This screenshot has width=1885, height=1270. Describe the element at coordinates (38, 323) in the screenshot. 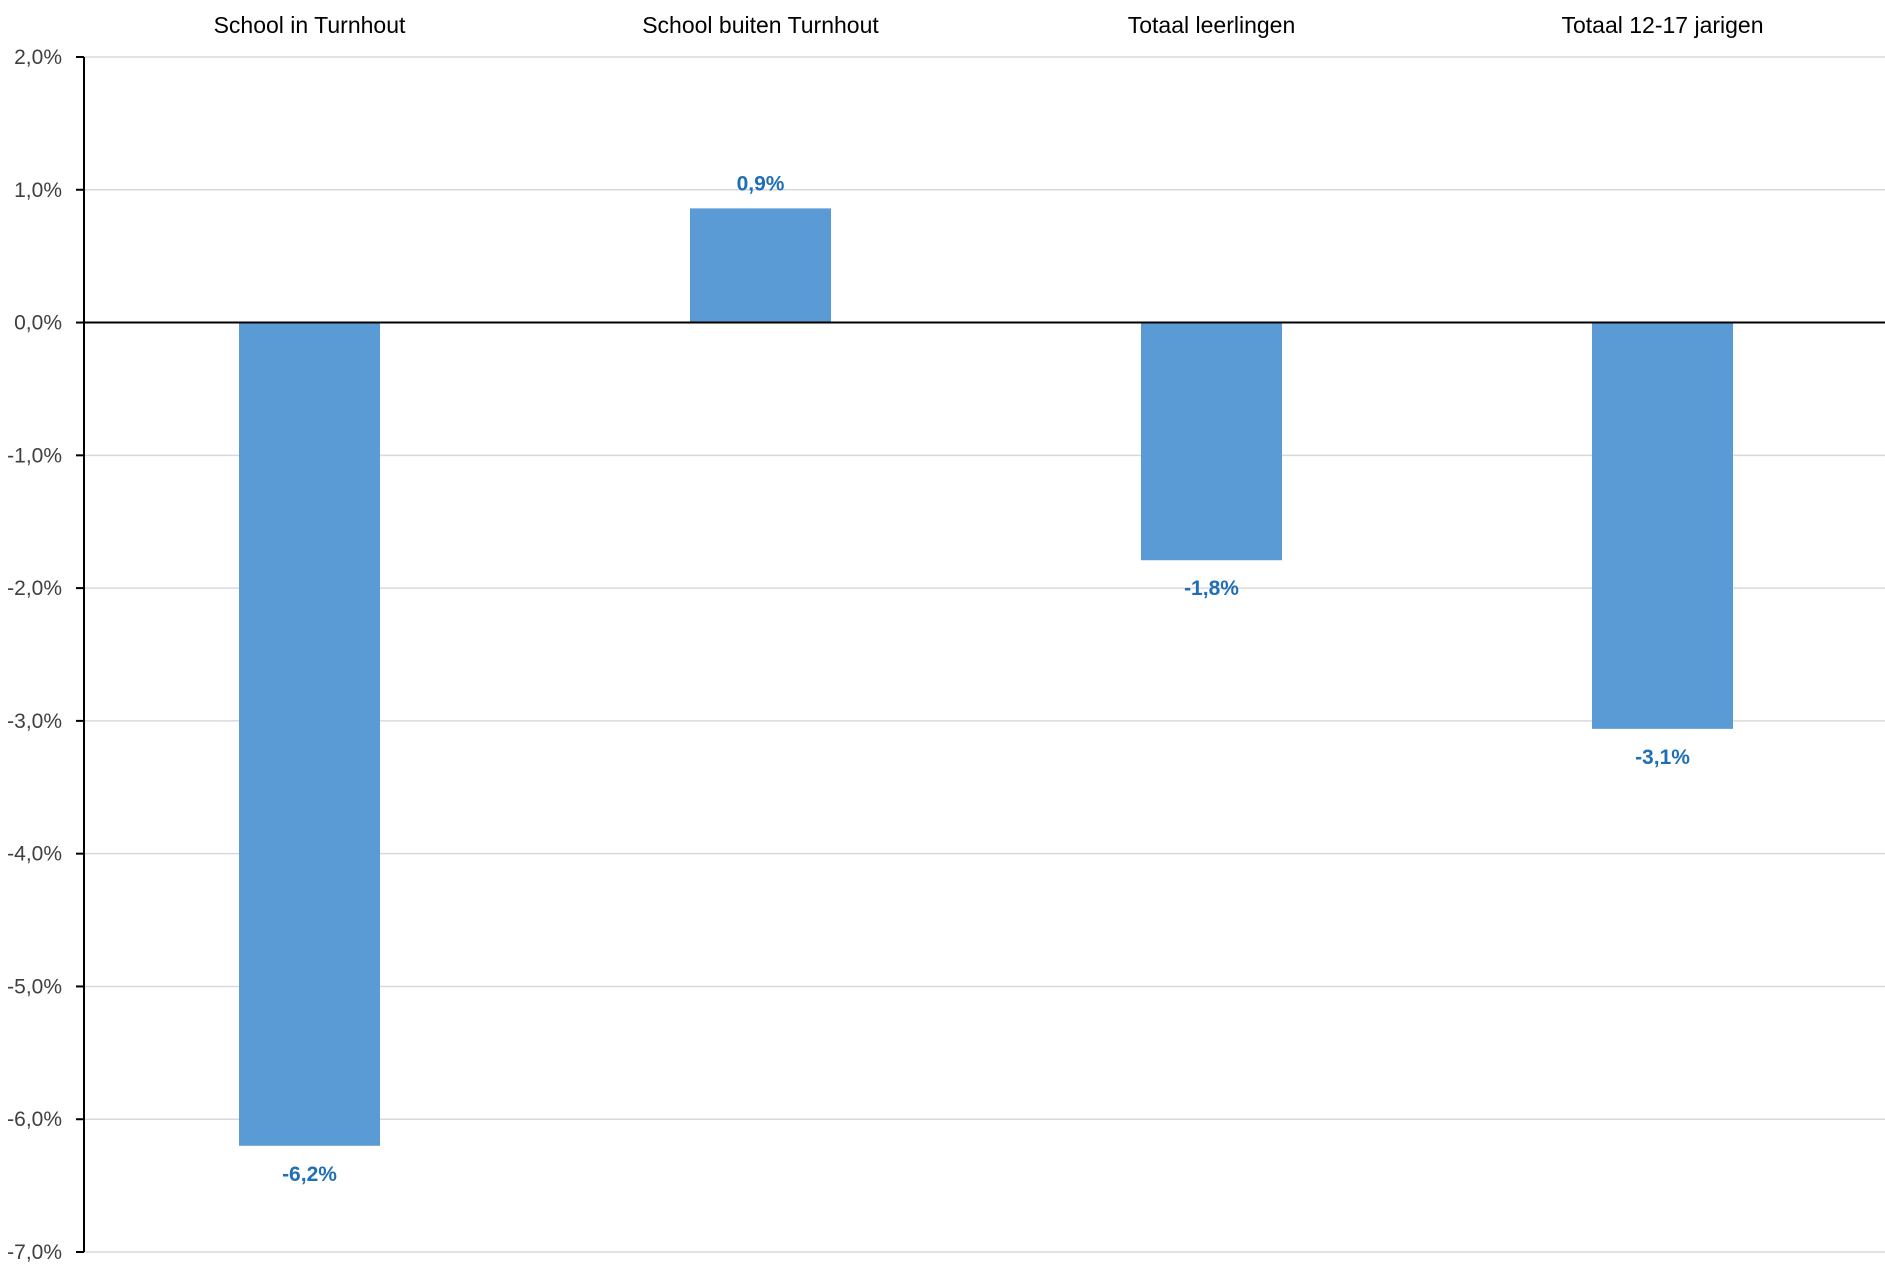

I see `y-tick-label: 0,0%` at that location.